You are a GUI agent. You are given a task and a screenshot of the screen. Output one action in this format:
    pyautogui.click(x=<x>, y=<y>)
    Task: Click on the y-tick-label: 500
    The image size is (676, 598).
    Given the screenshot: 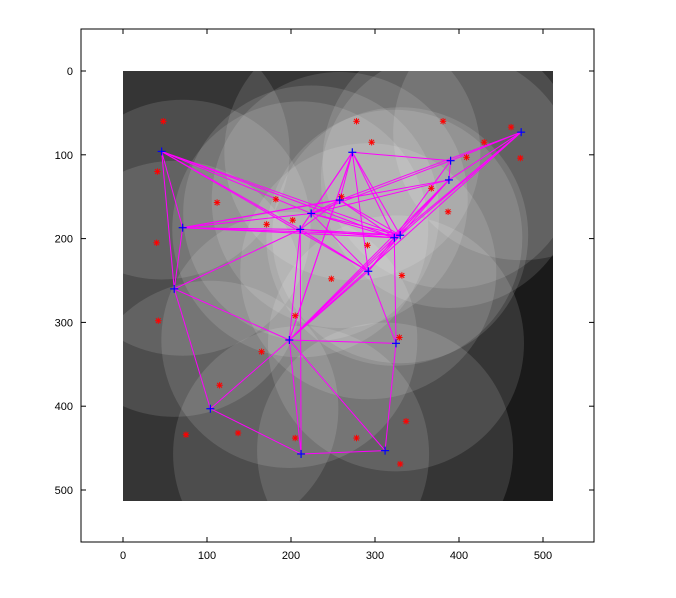 What is the action you would take?
    pyautogui.click(x=64, y=491)
    